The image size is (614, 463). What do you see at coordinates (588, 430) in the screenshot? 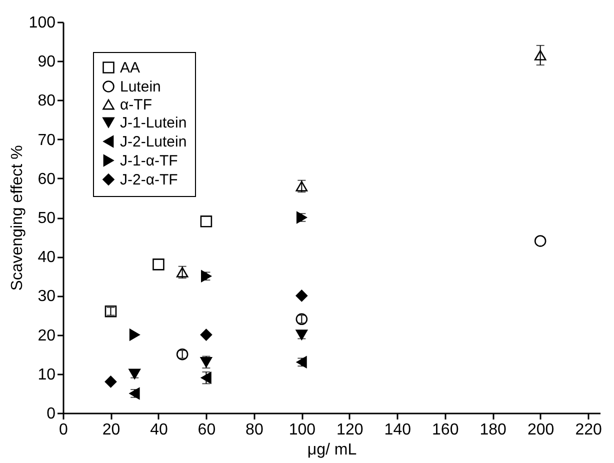
I see `x-tick-label: 220` at bounding box center [588, 430].